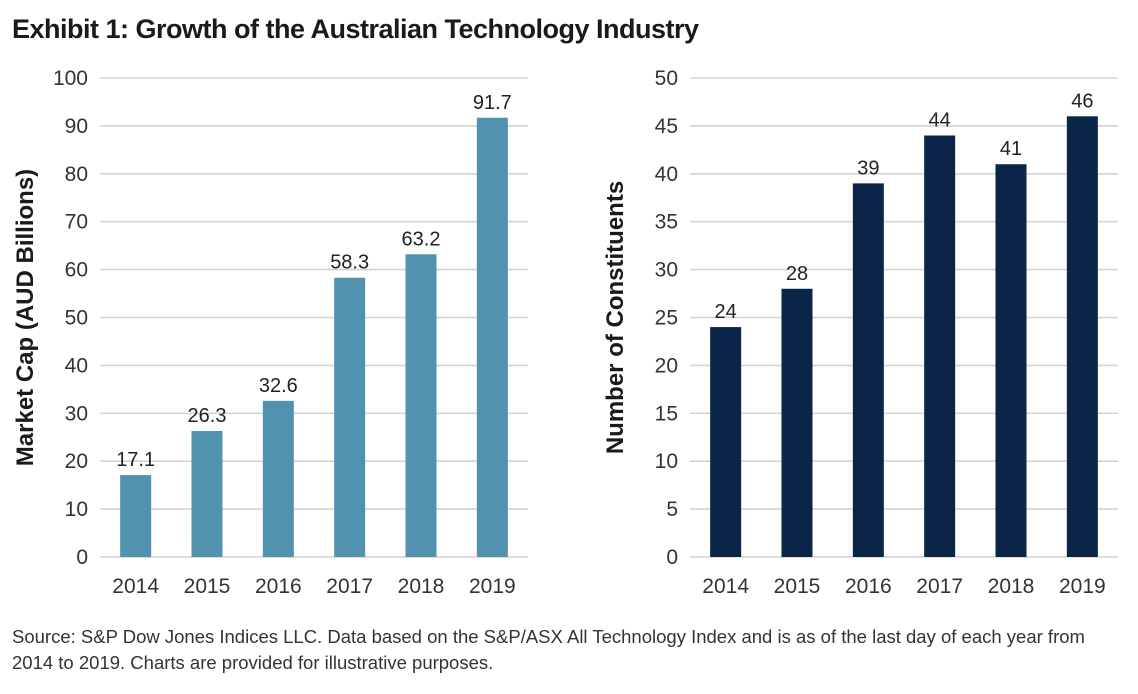  Describe the element at coordinates (615, 317) in the screenshot. I see `y-axis-label: Number of Constituents` at that location.